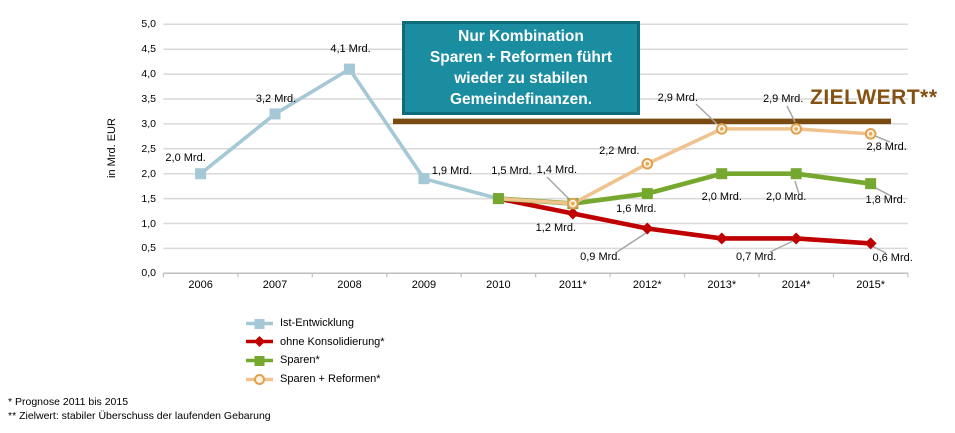  Describe the element at coordinates (259, 379) in the screenshot. I see `circle-marker-icon` at that location.